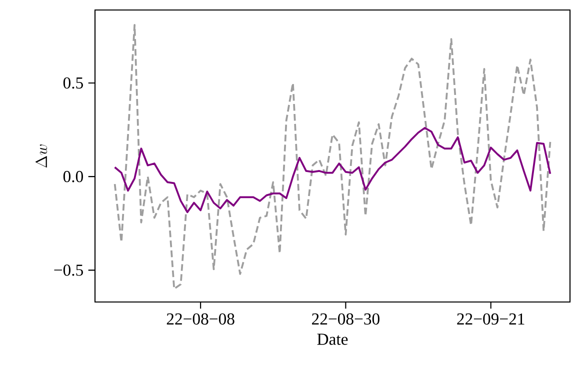  What do you see at coordinates (200, 319) in the screenshot?
I see `x-tick-label: 22−08−08` at bounding box center [200, 319].